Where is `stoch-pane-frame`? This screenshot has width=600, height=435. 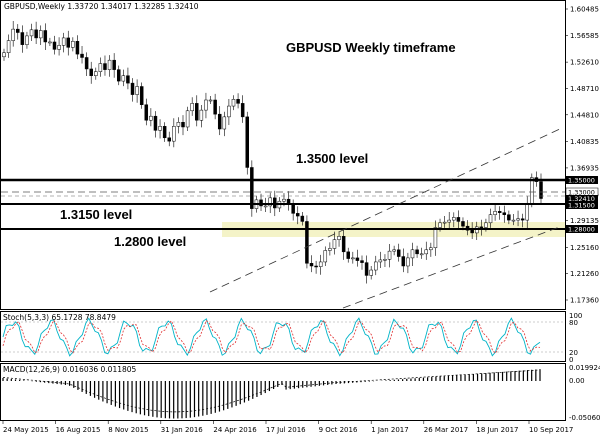
stoch-pane-frame is located at coordinates (283, 336).